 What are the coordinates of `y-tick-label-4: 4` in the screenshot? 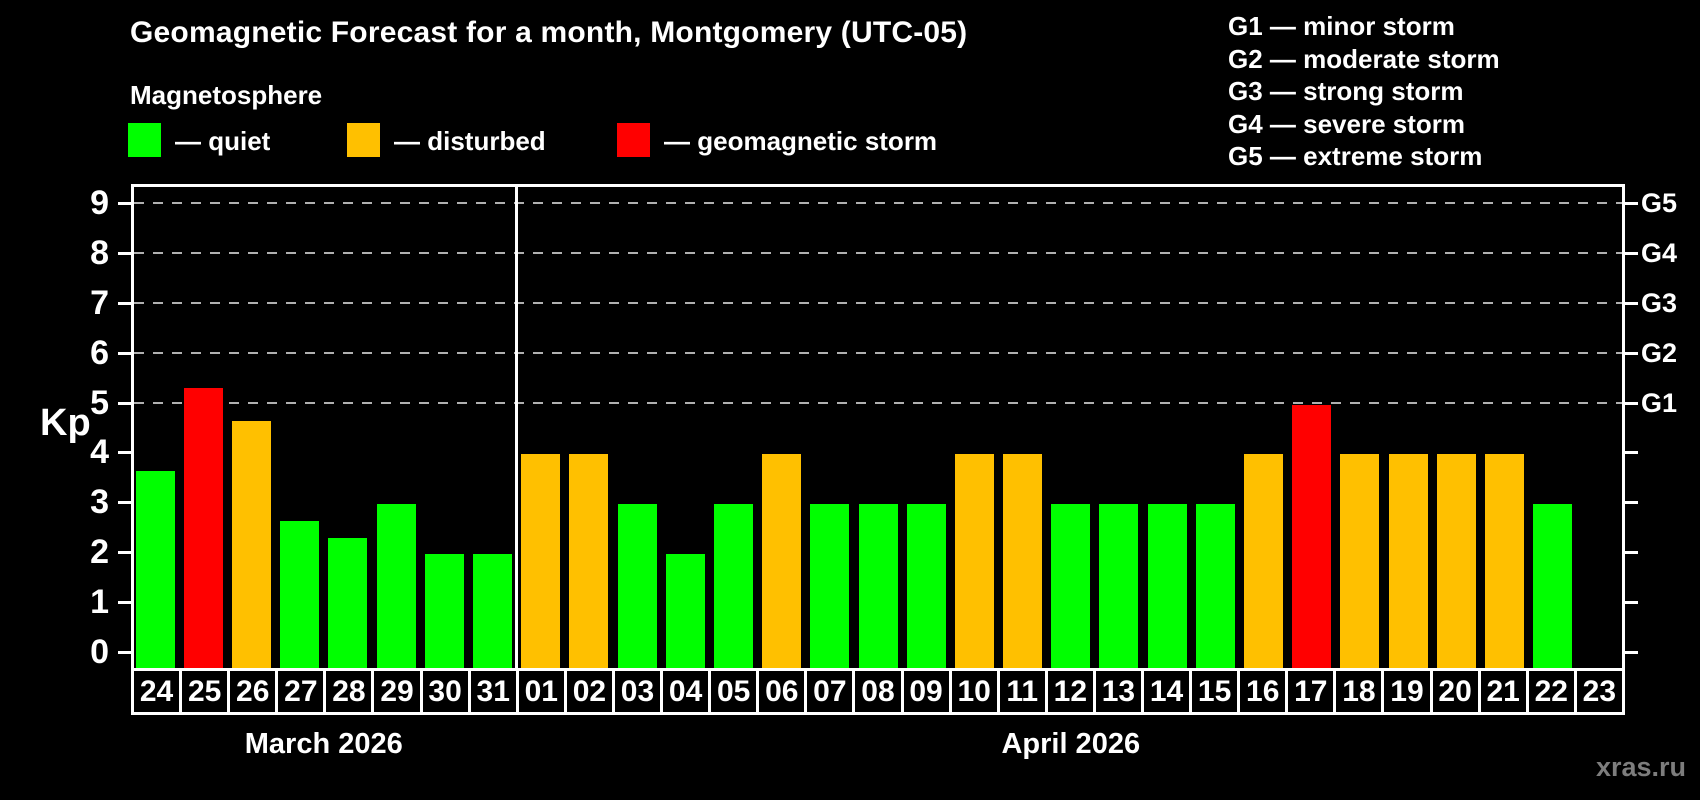 It's located at (99, 452).